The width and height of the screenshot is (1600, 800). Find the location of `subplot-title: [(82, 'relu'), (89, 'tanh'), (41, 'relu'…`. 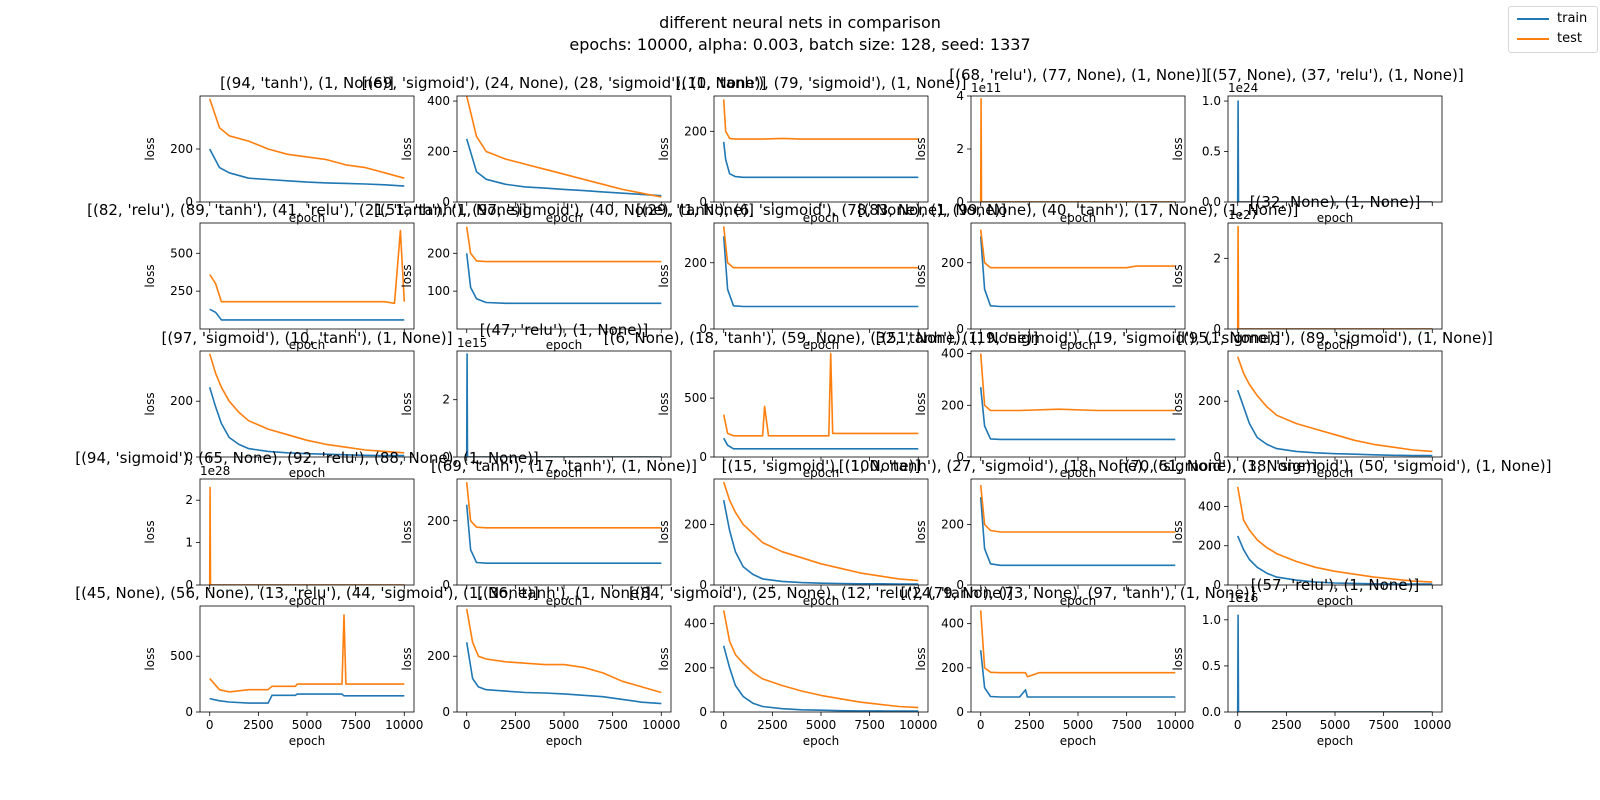

subplot-title: [(82, 'relu'), (89, 'tanh'), (41, 'relu'… is located at coordinates (307, 210).